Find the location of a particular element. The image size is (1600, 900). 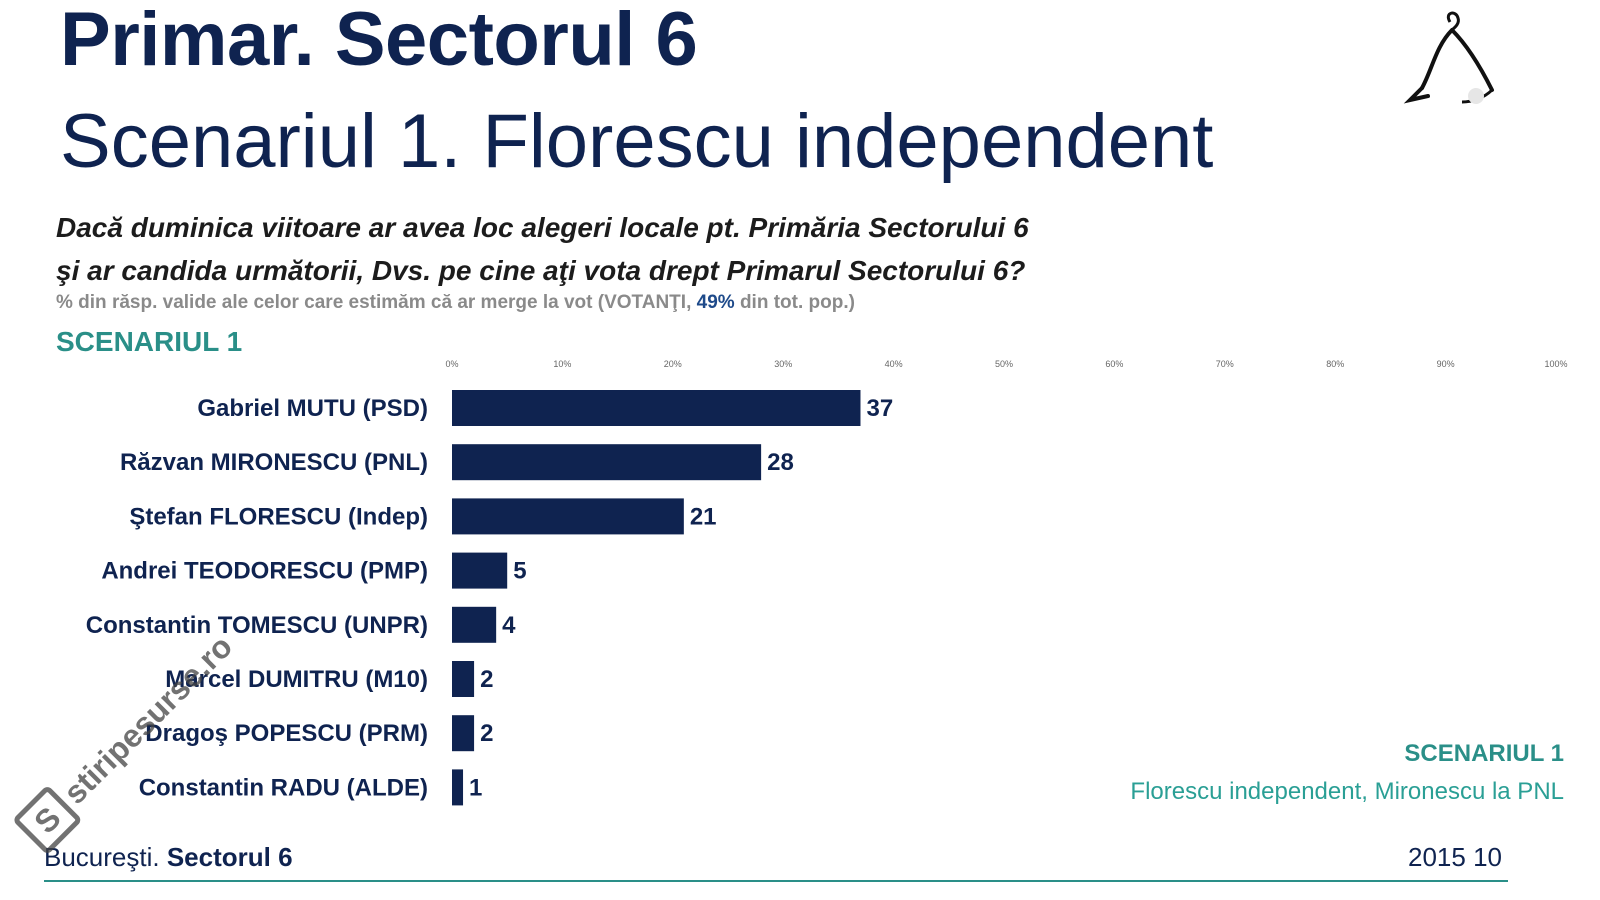

x-tick-label: 90% is located at coordinates (1446, 364).